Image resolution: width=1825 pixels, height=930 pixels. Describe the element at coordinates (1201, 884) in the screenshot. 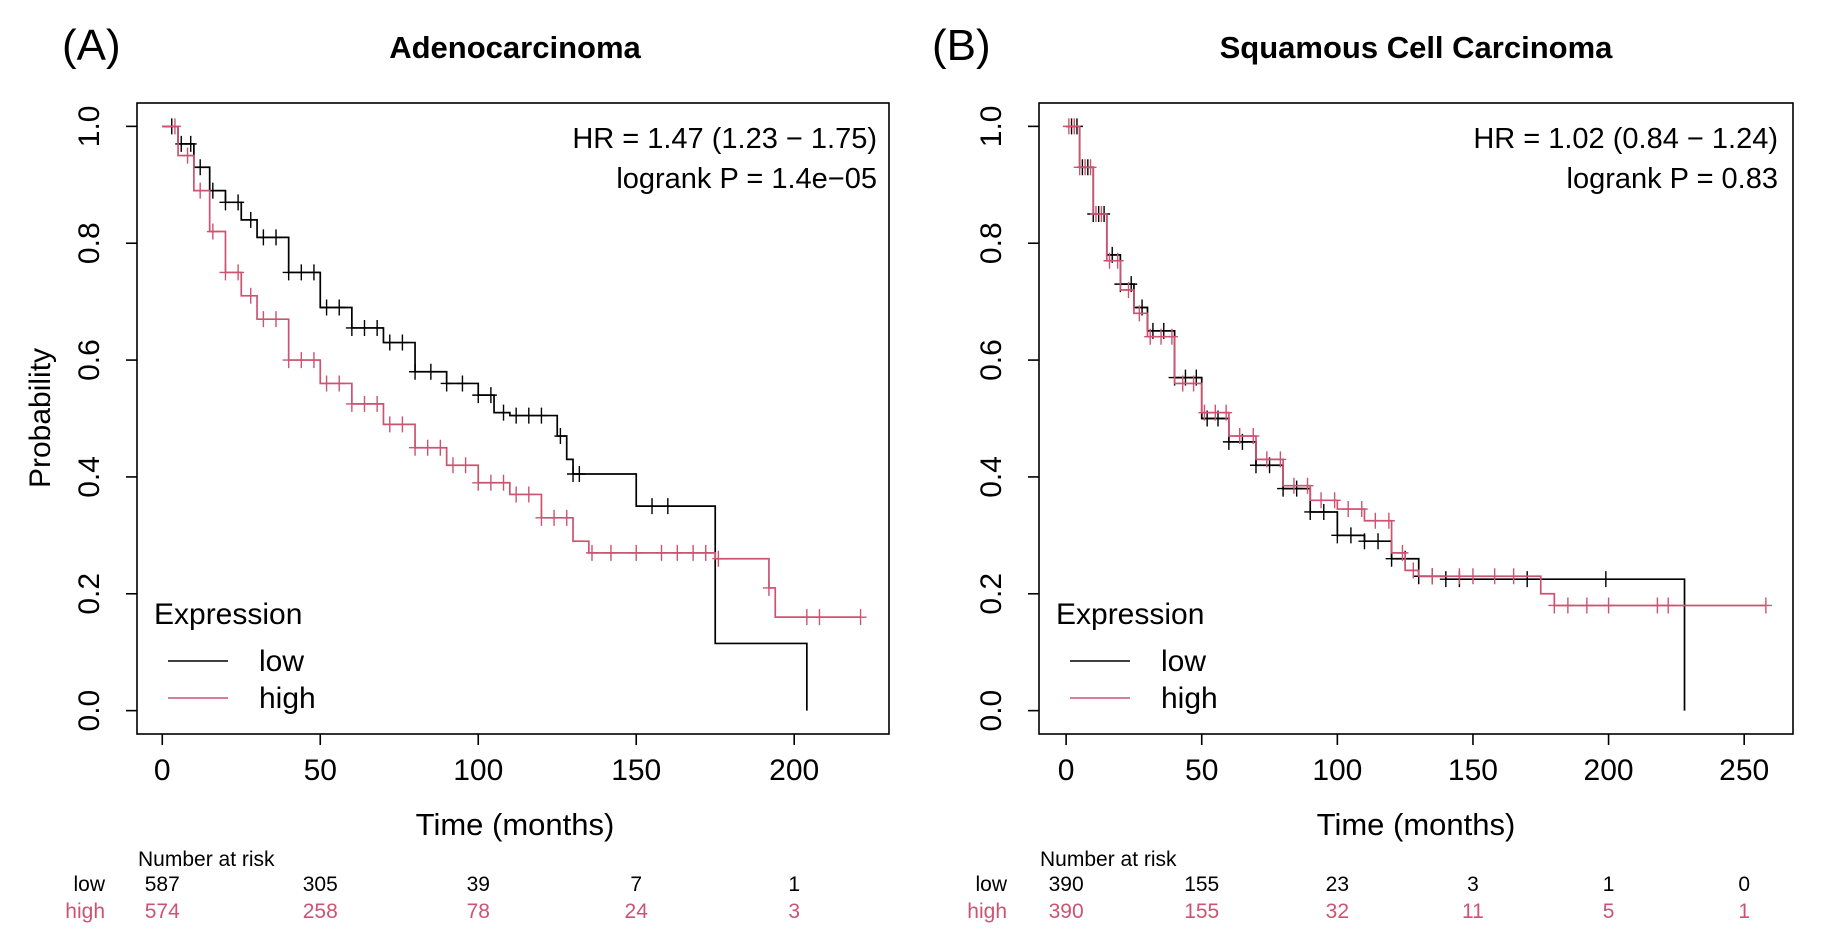

I see `risk-count-low: 155` at that location.